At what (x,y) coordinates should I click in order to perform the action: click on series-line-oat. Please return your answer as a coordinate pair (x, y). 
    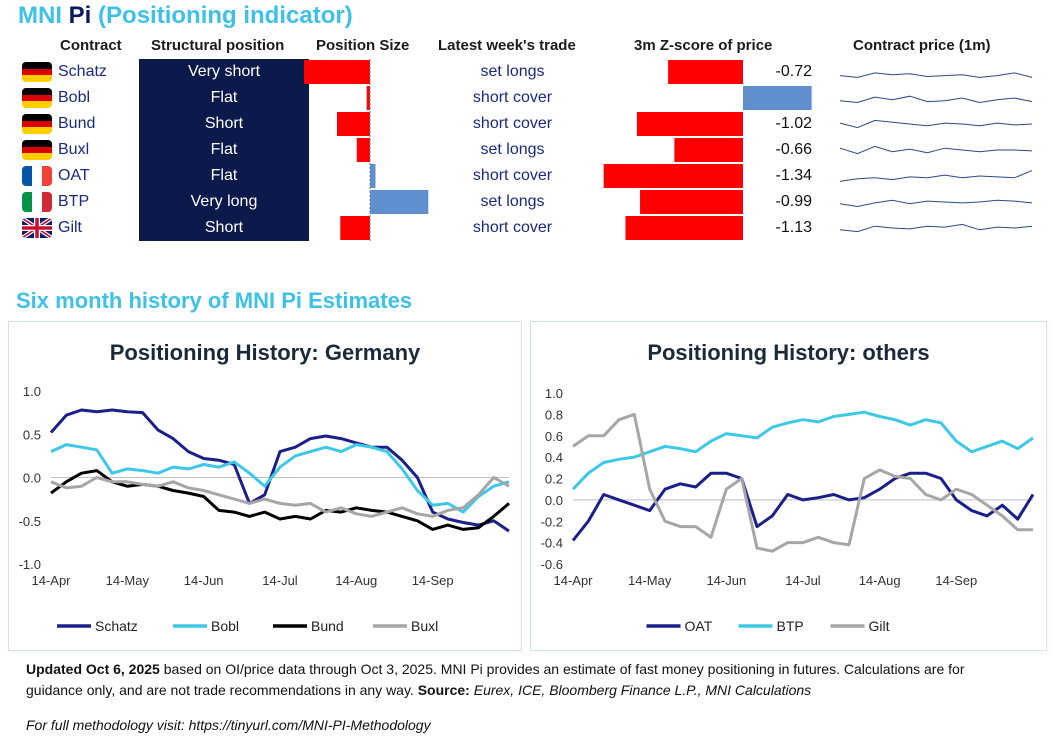
    Looking at the image, I should click on (803, 506).